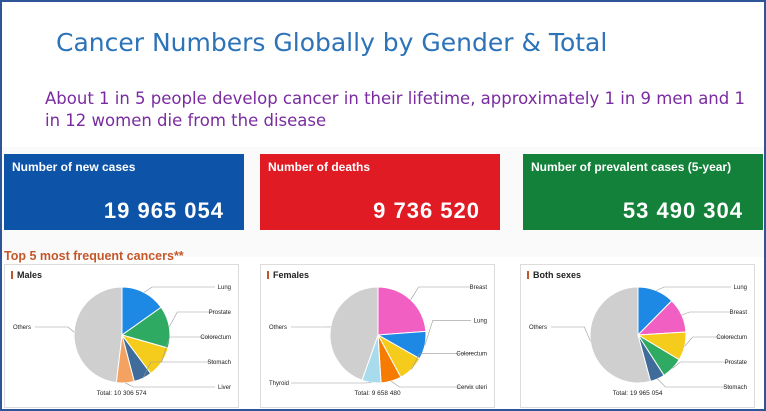 This screenshot has height=411, width=766. I want to click on deaths-value: 9 736 520, so click(426, 210).